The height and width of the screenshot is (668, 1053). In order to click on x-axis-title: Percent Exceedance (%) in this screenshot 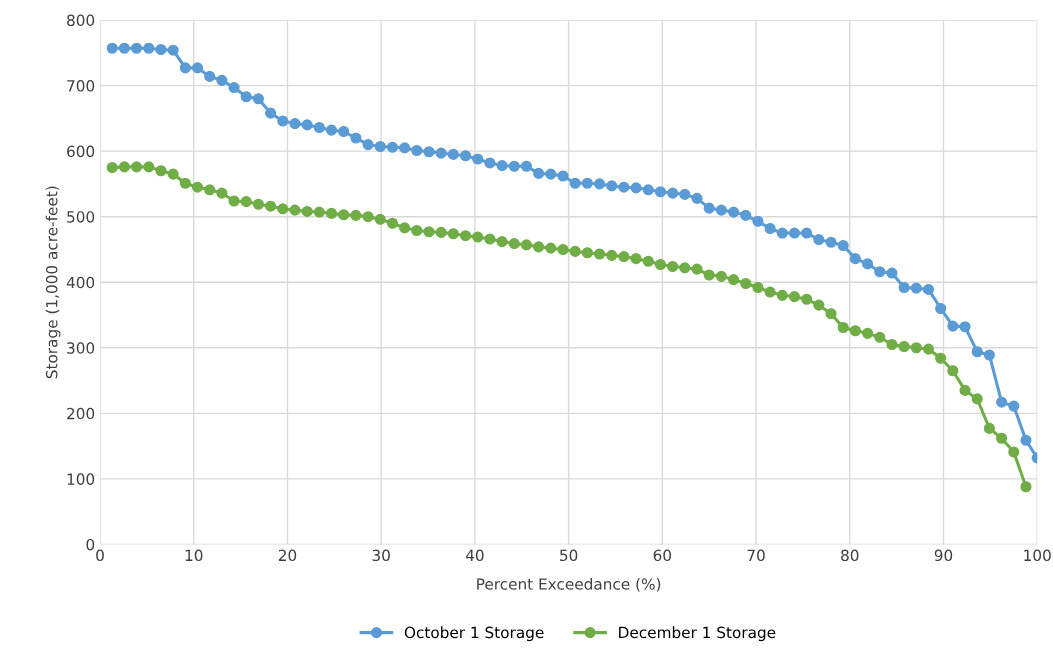, I will do `click(569, 584)`.